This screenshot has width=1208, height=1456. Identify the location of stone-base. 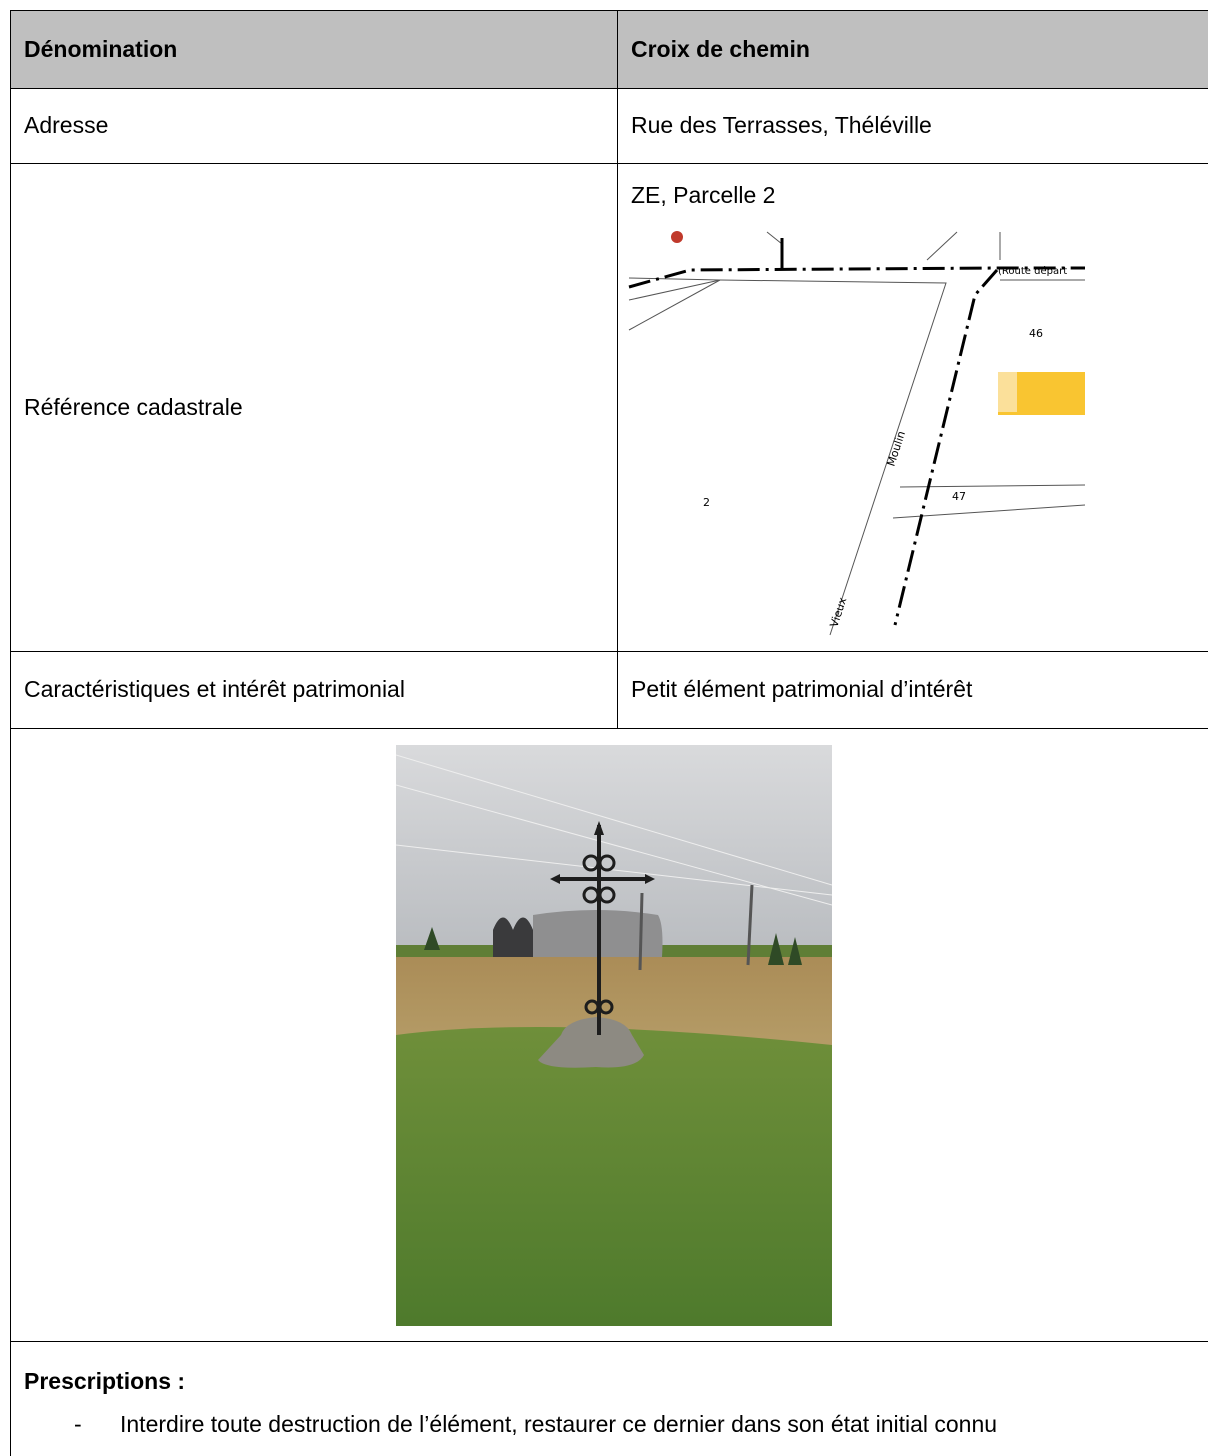
(591, 1042).